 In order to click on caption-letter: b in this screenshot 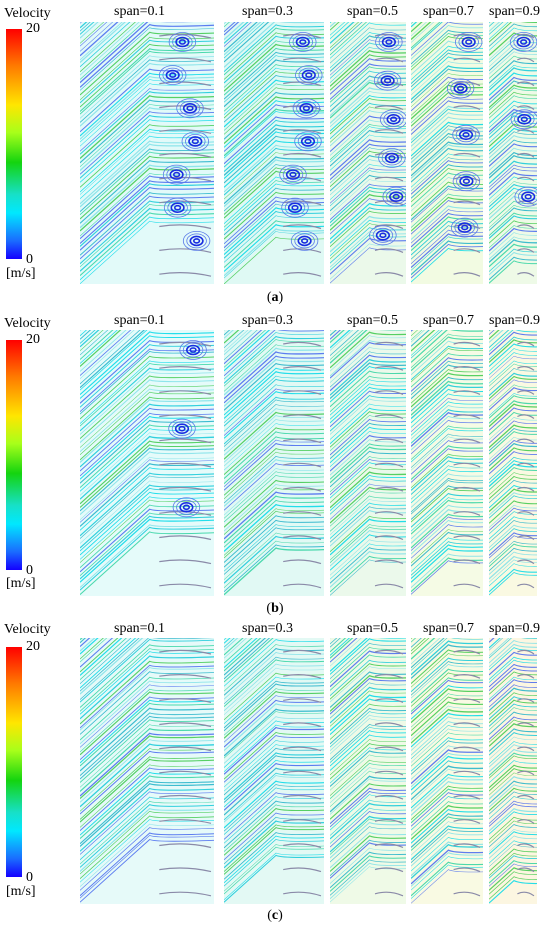, I will do `click(275, 608)`.